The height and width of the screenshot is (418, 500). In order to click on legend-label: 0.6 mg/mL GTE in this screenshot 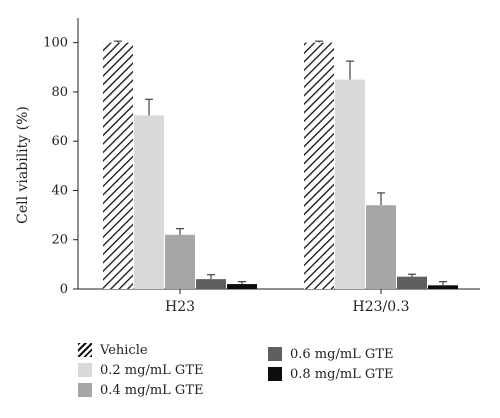, I will do `click(342, 354)`.